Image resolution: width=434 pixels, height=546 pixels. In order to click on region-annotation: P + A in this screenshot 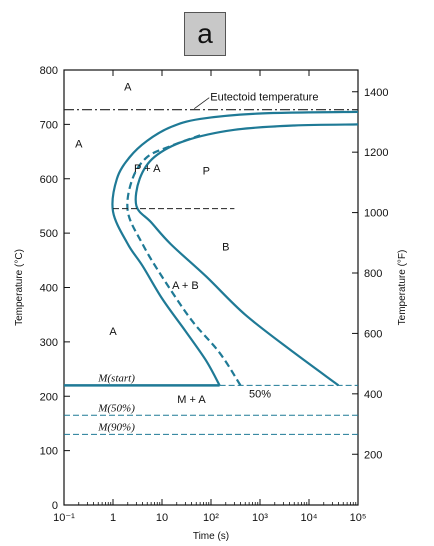, I will do `click(147, 169)`.